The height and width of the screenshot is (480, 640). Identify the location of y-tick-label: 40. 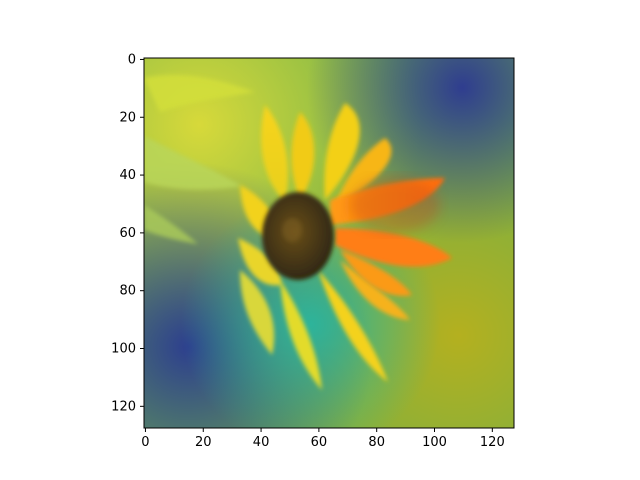
(127, 175).